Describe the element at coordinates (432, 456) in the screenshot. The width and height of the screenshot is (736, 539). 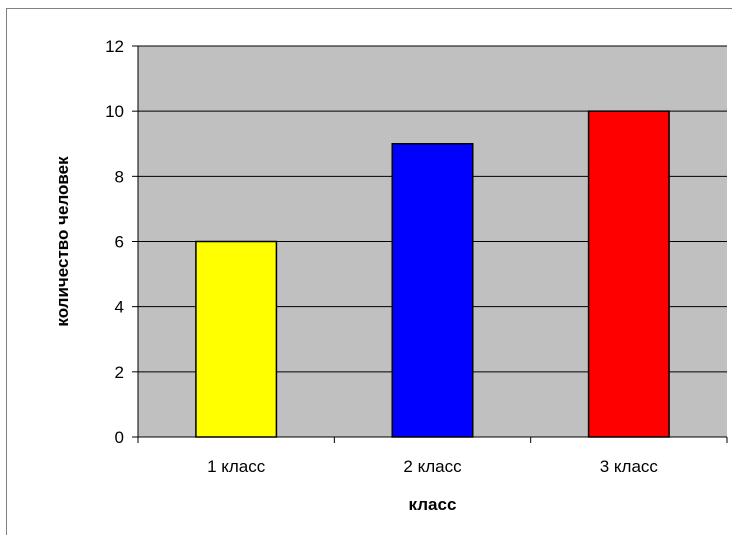
I see `x-axis-ticks: 1 класс 2 класс 3 класс` at that location.